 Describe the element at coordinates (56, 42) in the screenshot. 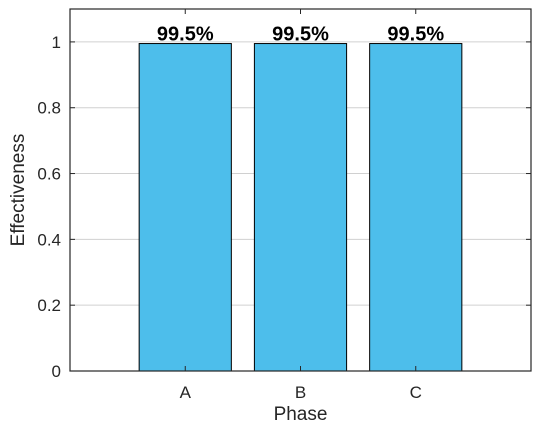

I see `y-tick-label: 1` at that location.